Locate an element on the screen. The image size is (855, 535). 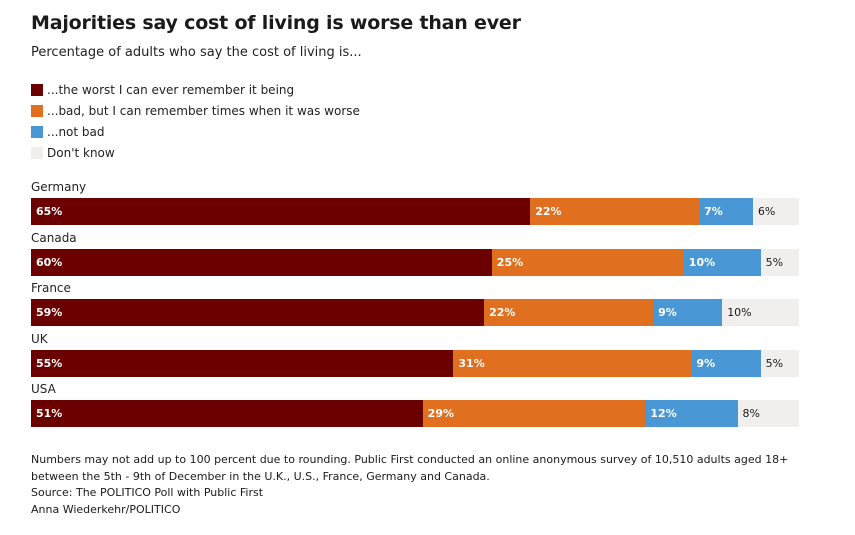
bar-usa-dont-know is located at coordinates (768, 413).